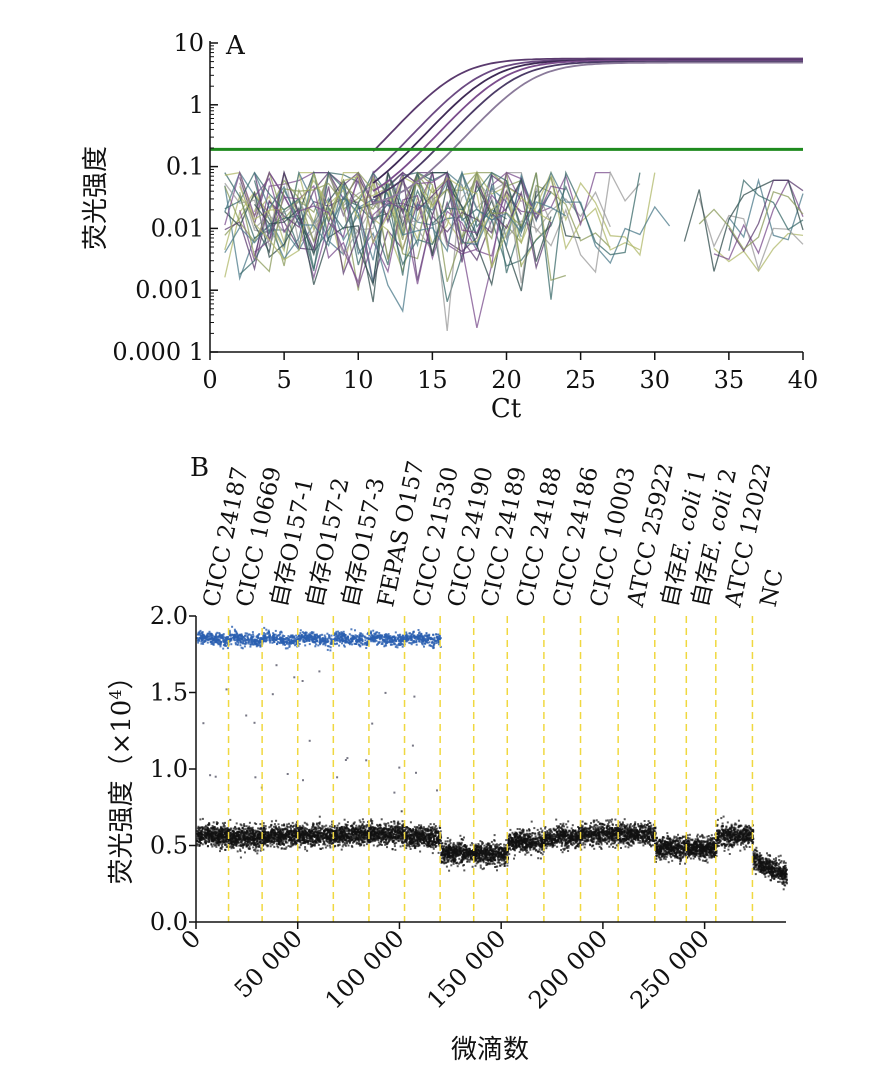 The height and width of the screenshot is (1072, 878). I want to click on noise-trace, so click(425, 215).